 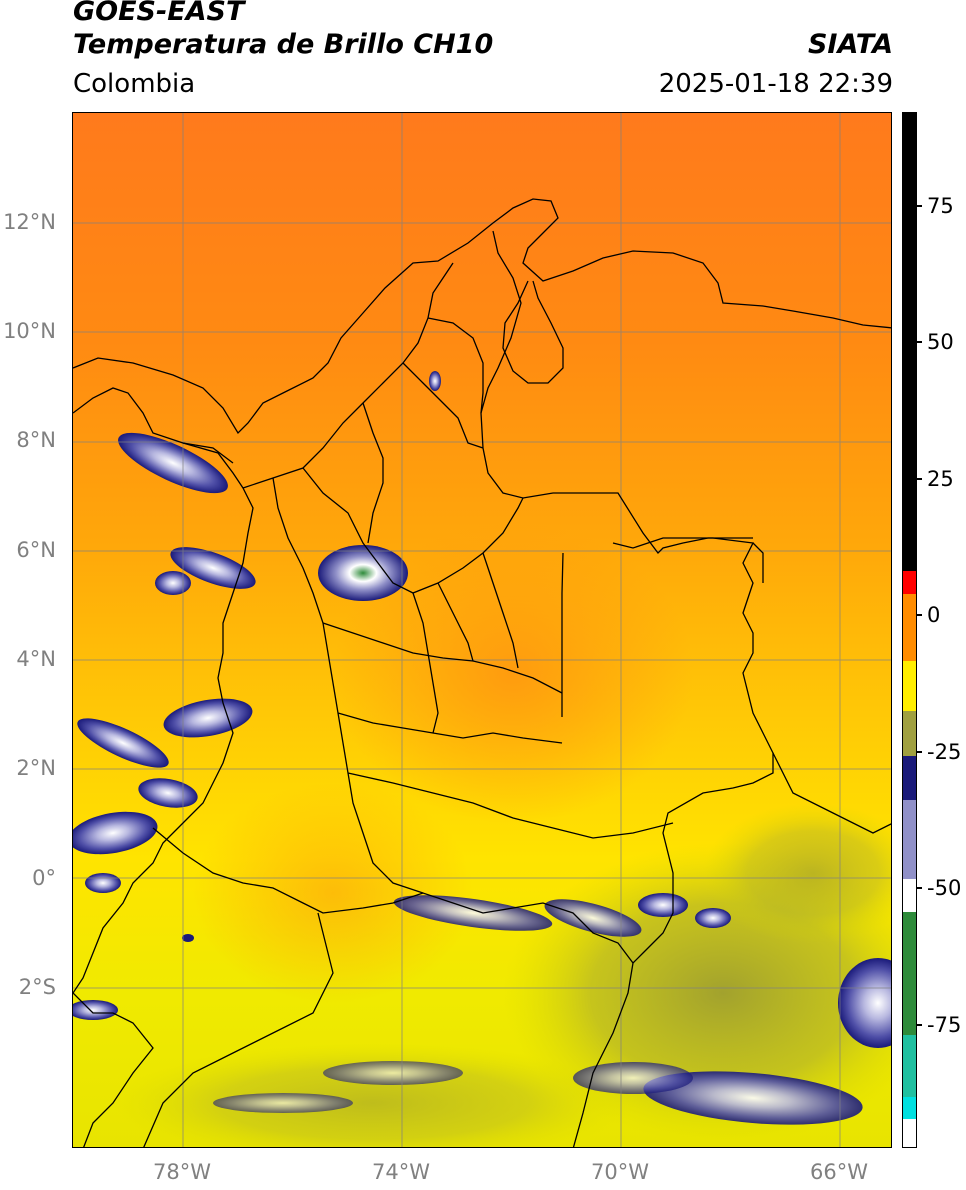 I want to click on organization-label: SIATA, so click(x=850, y=44).